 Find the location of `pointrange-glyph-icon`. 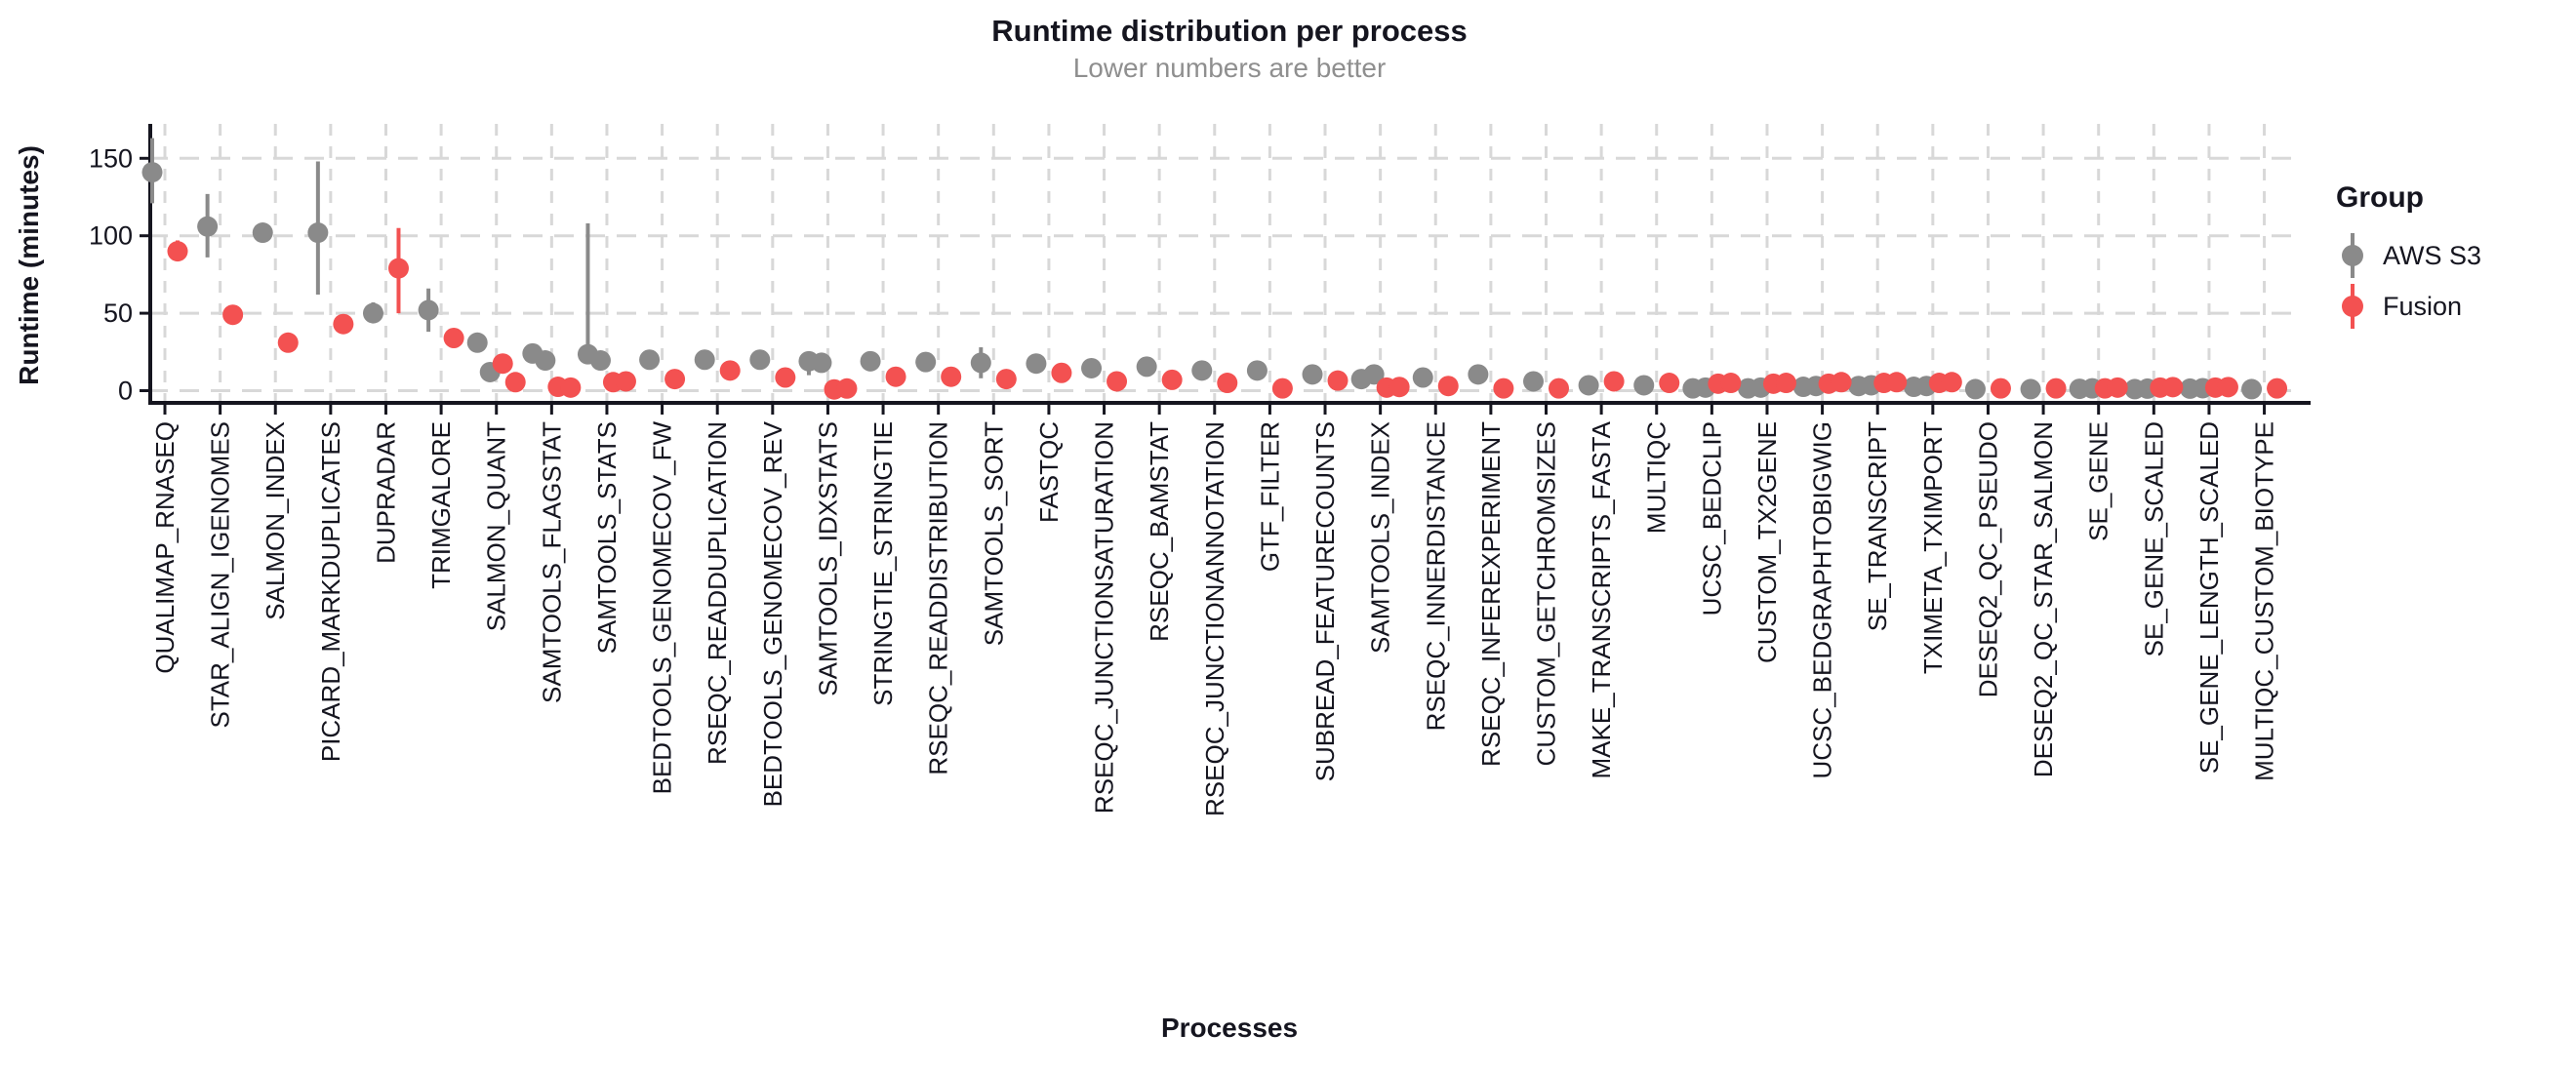

pointrange-glyph-icon is located at coordinates (2352, 255).